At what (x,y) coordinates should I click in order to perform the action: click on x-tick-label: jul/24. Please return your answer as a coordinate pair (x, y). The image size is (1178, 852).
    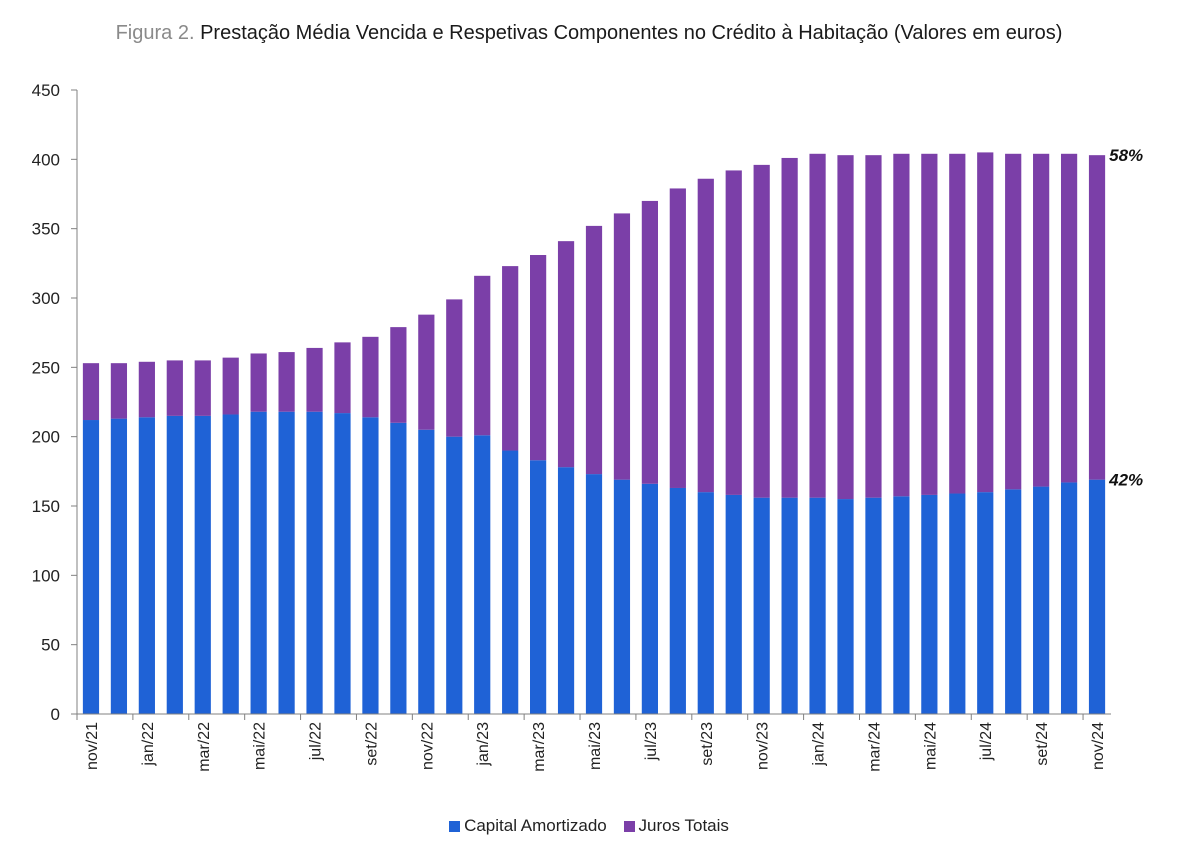
    Looking at the image, I should click on (986, 741).